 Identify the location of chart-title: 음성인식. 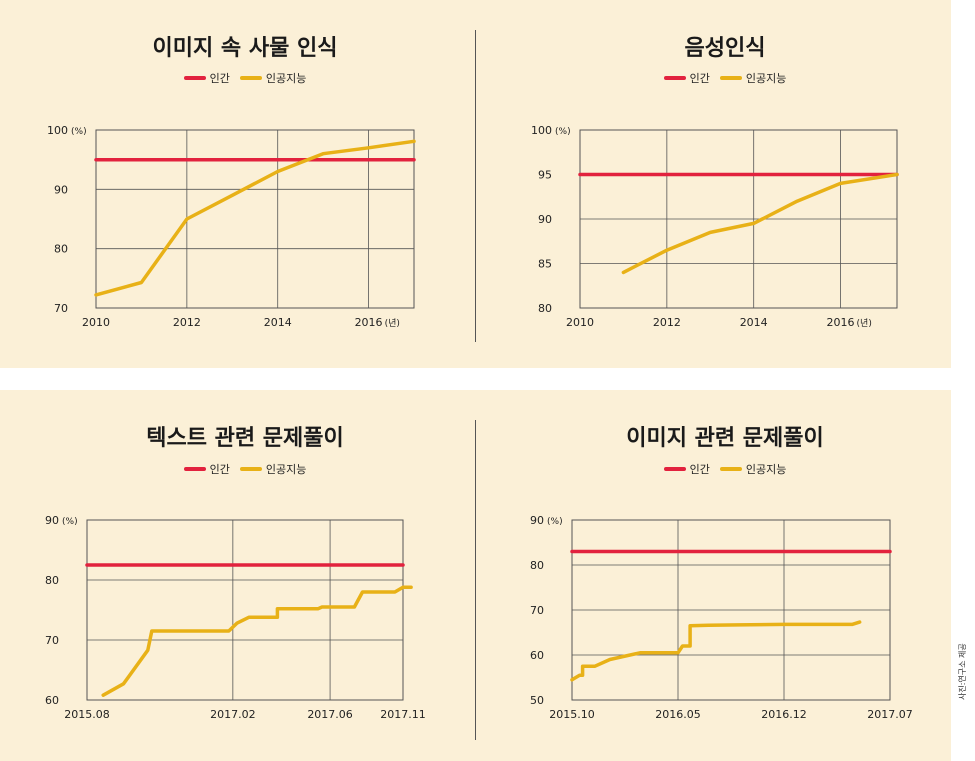
(725, 48).